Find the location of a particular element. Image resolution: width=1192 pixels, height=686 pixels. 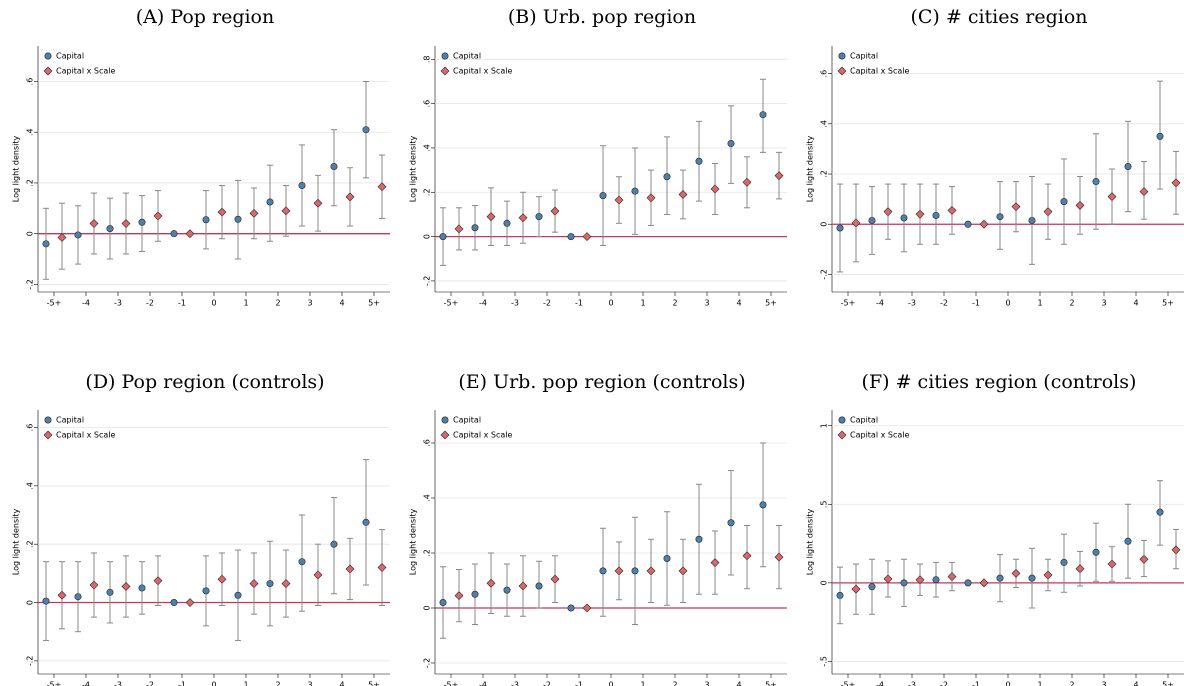

y-tick-label: .5 is located at coordinates (824, 504).